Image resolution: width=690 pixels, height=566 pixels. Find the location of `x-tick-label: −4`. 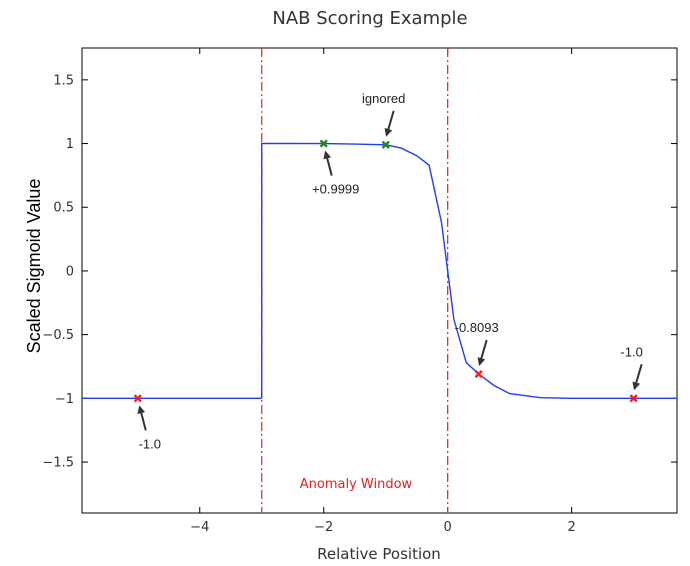

x-tick-label: −4 is located at coordinates (199, 527).